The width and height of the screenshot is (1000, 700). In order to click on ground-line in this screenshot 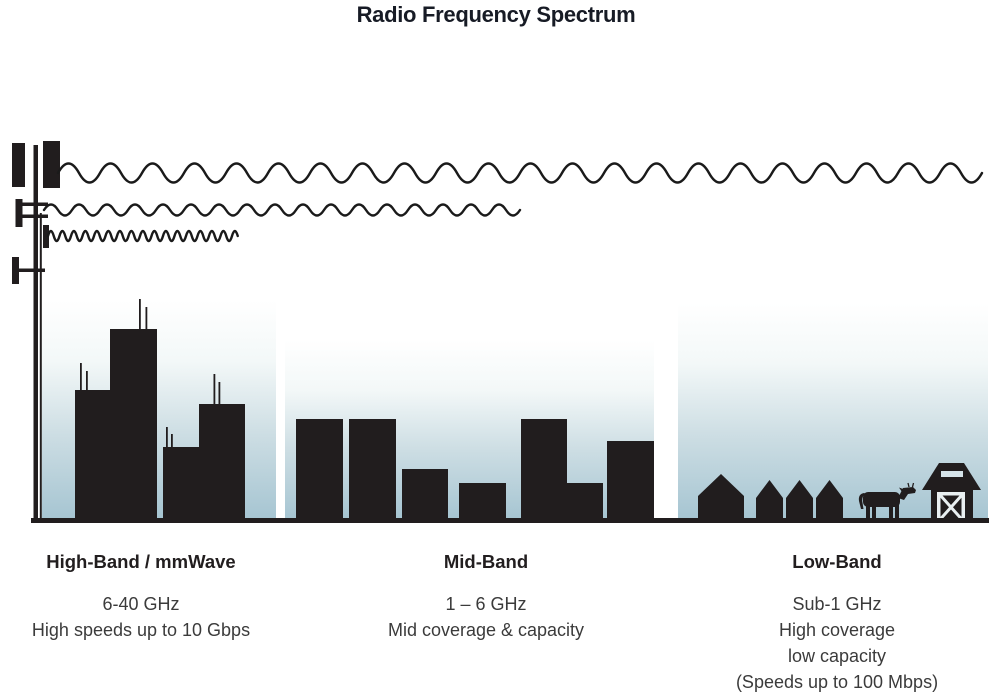, I will do `click(510, 520)`.